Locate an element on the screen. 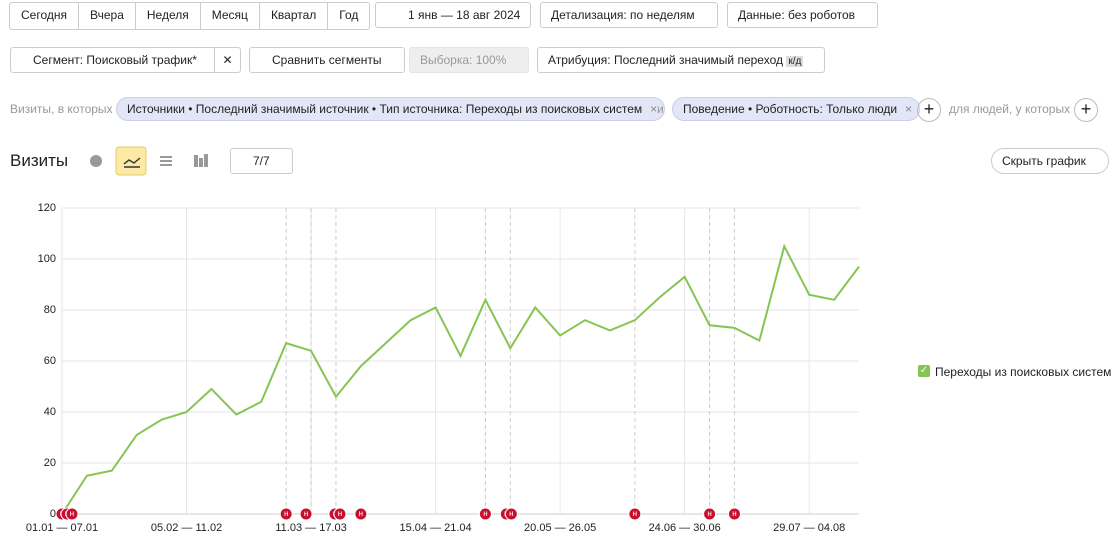 This screenshot has width=1119, height=549. x-tick-label: 05.02 — 11.02 is located at coordinates (186, 528).